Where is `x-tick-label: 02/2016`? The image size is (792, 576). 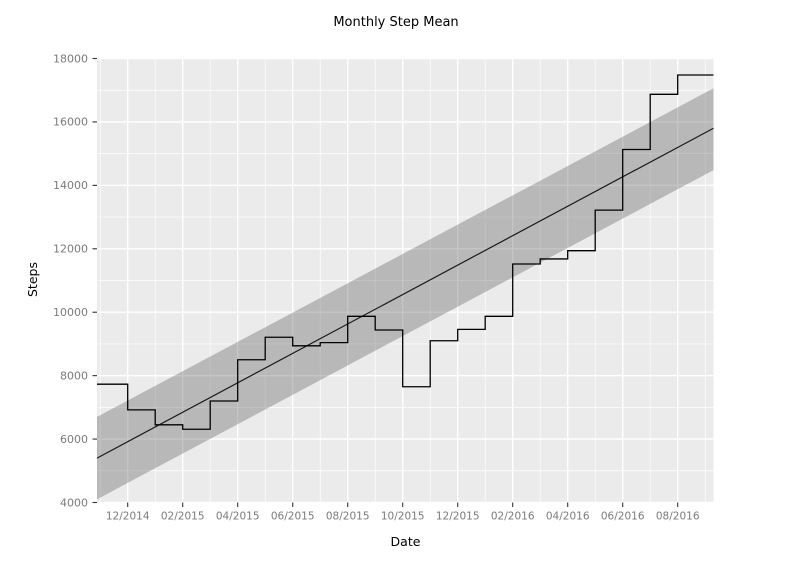 x-tick-label: 02/2016 is located at coordinates (513, 517).